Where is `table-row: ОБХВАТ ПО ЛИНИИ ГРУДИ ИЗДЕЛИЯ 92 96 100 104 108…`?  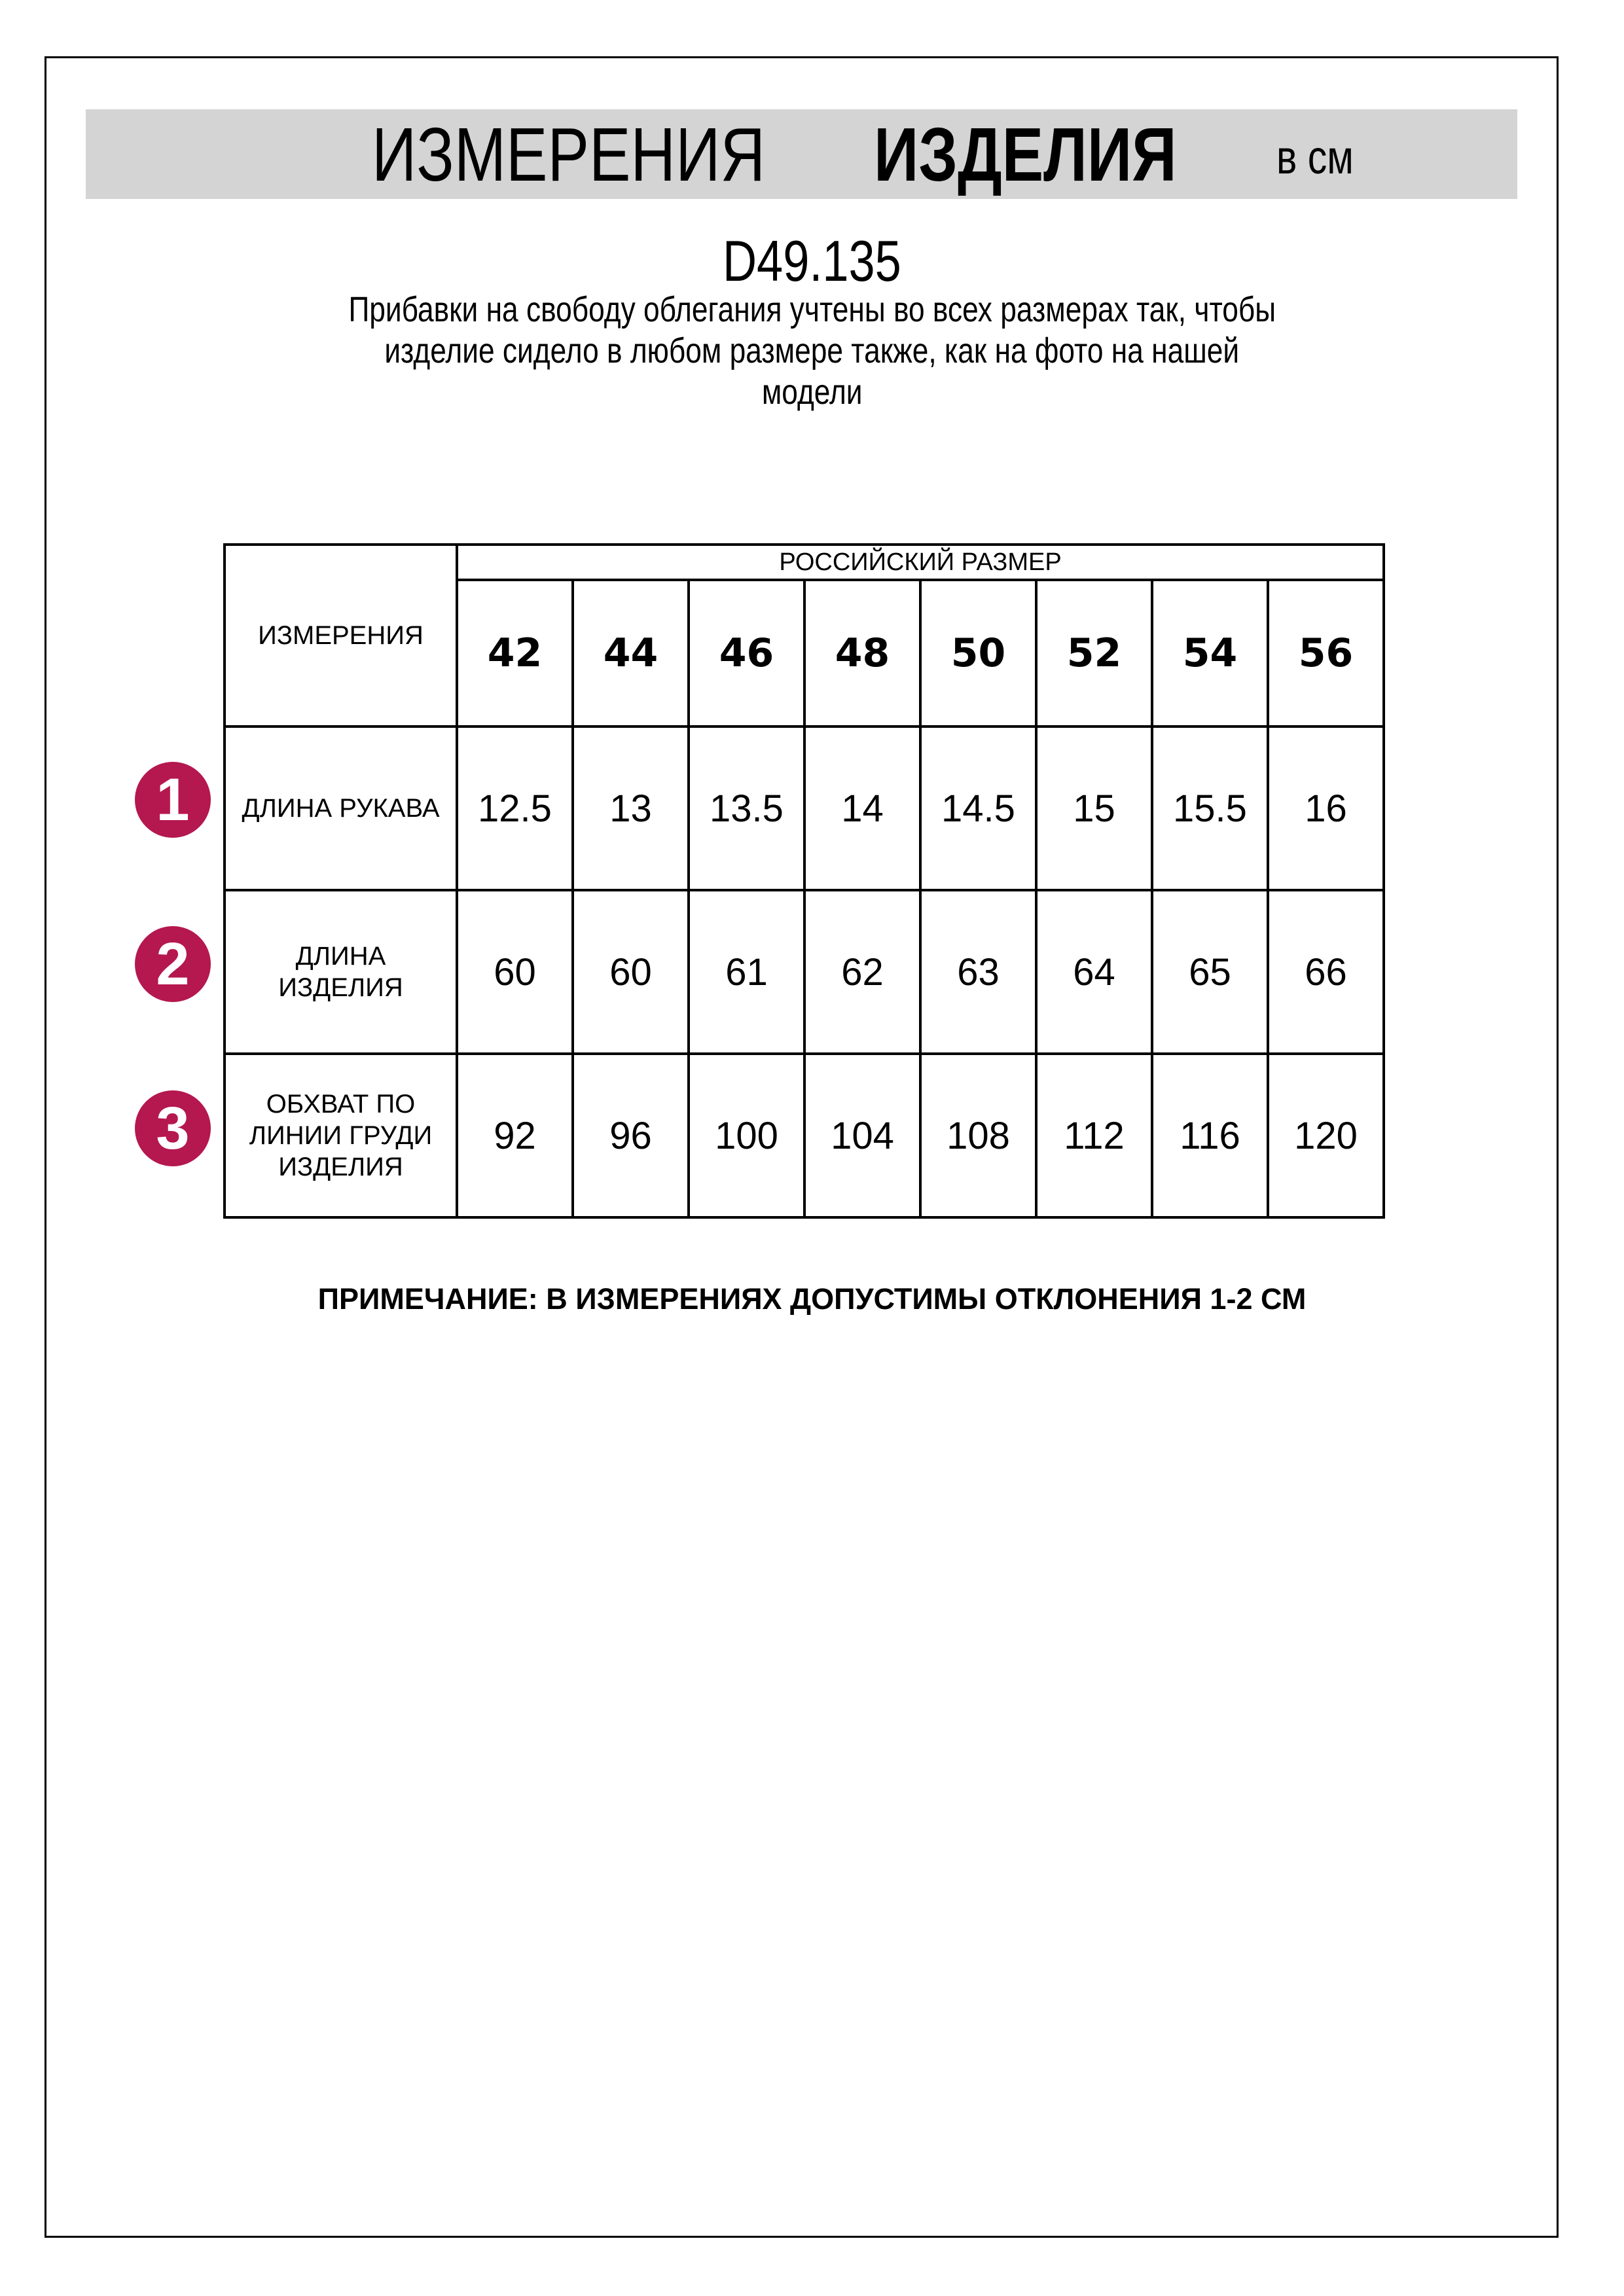 table-row: ОБХВАТ ПО ЛИНИИ ГРУДИ ИЗДЕЛИЯ 92 96 100 104 108… is located at coordinates (804, 1135).